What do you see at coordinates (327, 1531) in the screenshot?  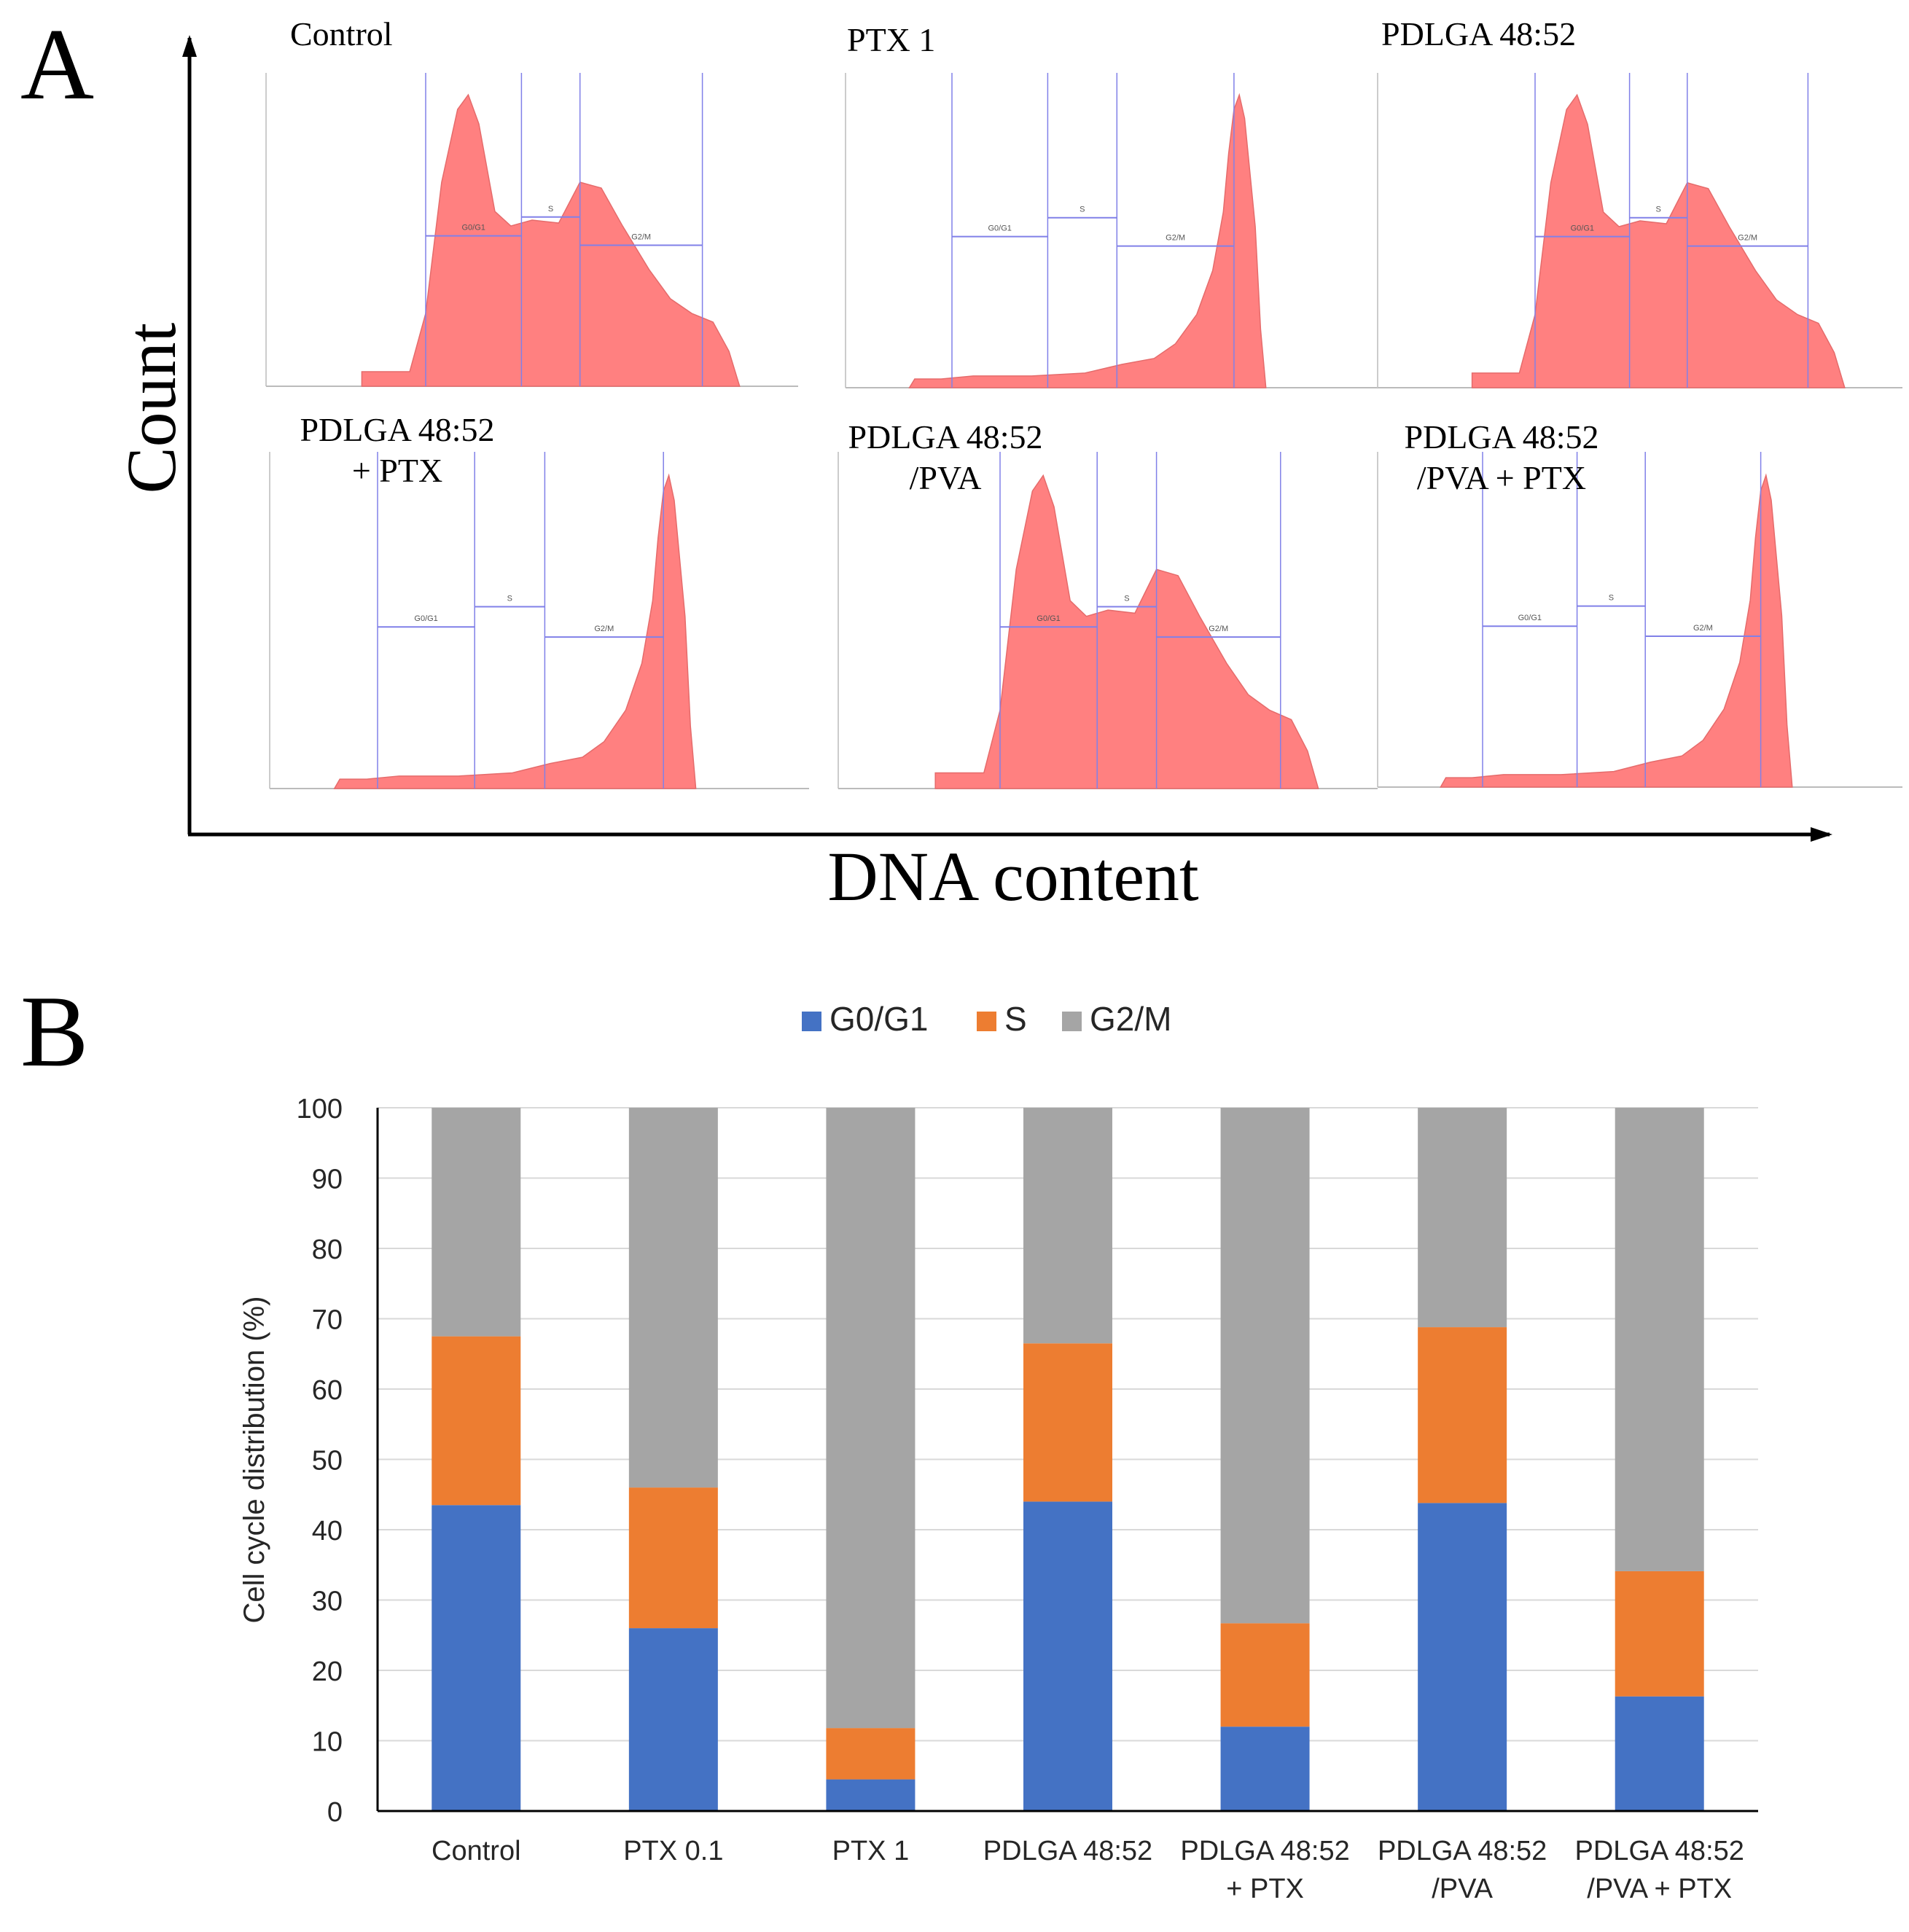 I see `y-tick-label: 40` at bounding box center [327, 1531].